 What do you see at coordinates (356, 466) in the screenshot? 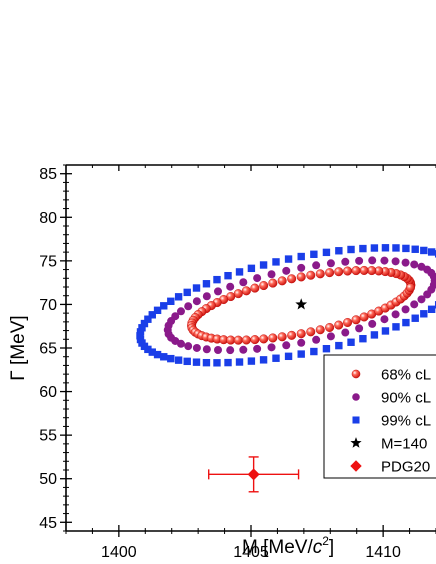
I see `legend-marker-diamond` at bounding box center [356, 466].